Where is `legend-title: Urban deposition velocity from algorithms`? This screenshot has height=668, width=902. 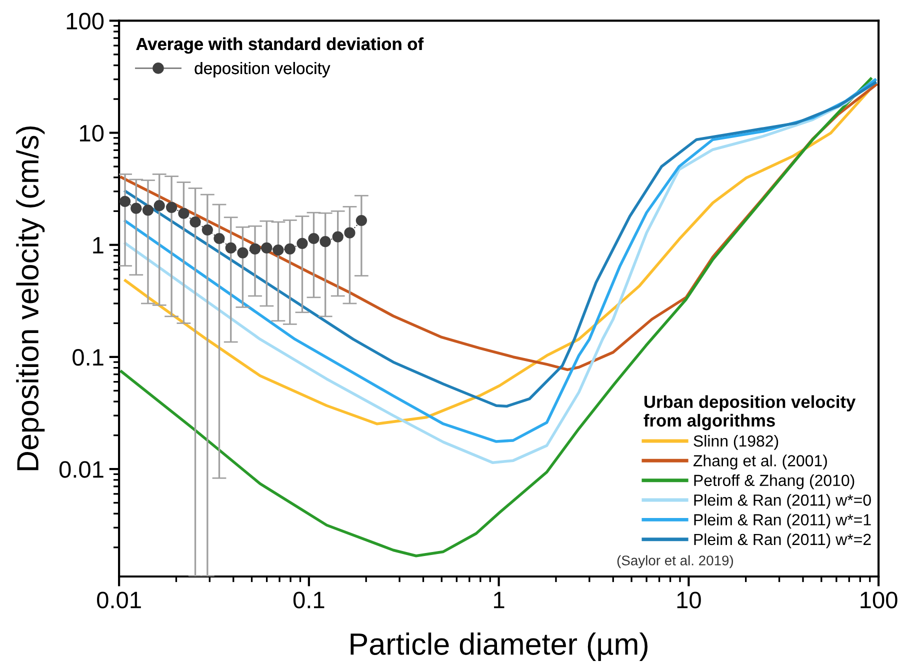 legend-title: Urban deposition velocity from algorithms is located at coordinates (750, 412).